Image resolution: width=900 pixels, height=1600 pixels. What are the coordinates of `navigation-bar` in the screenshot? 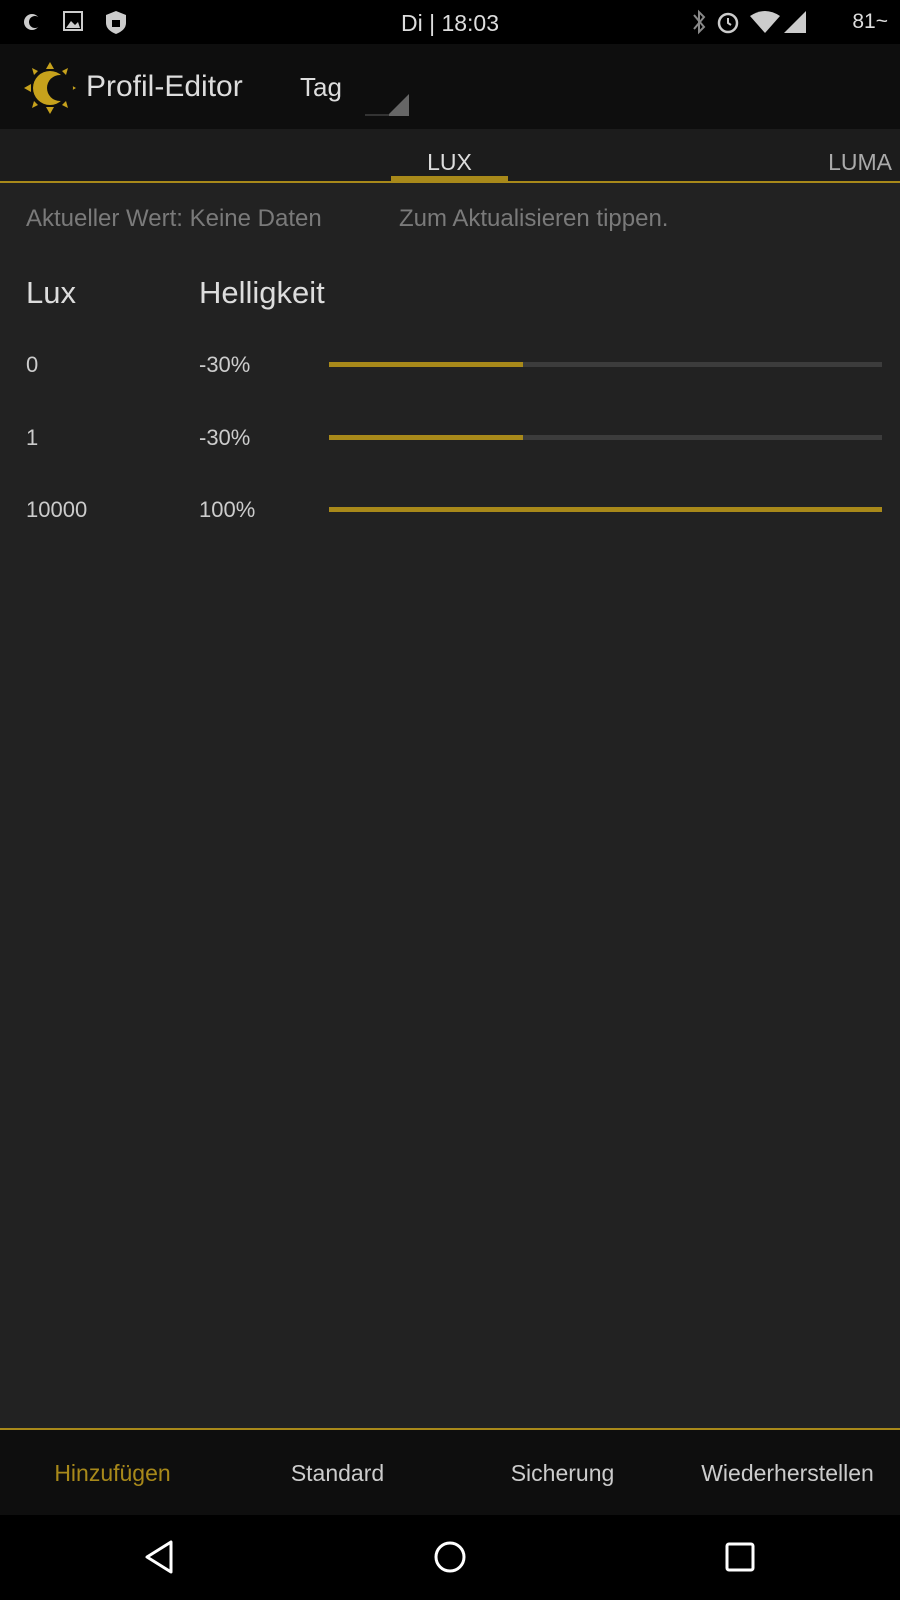 It's located at (450, 1557).